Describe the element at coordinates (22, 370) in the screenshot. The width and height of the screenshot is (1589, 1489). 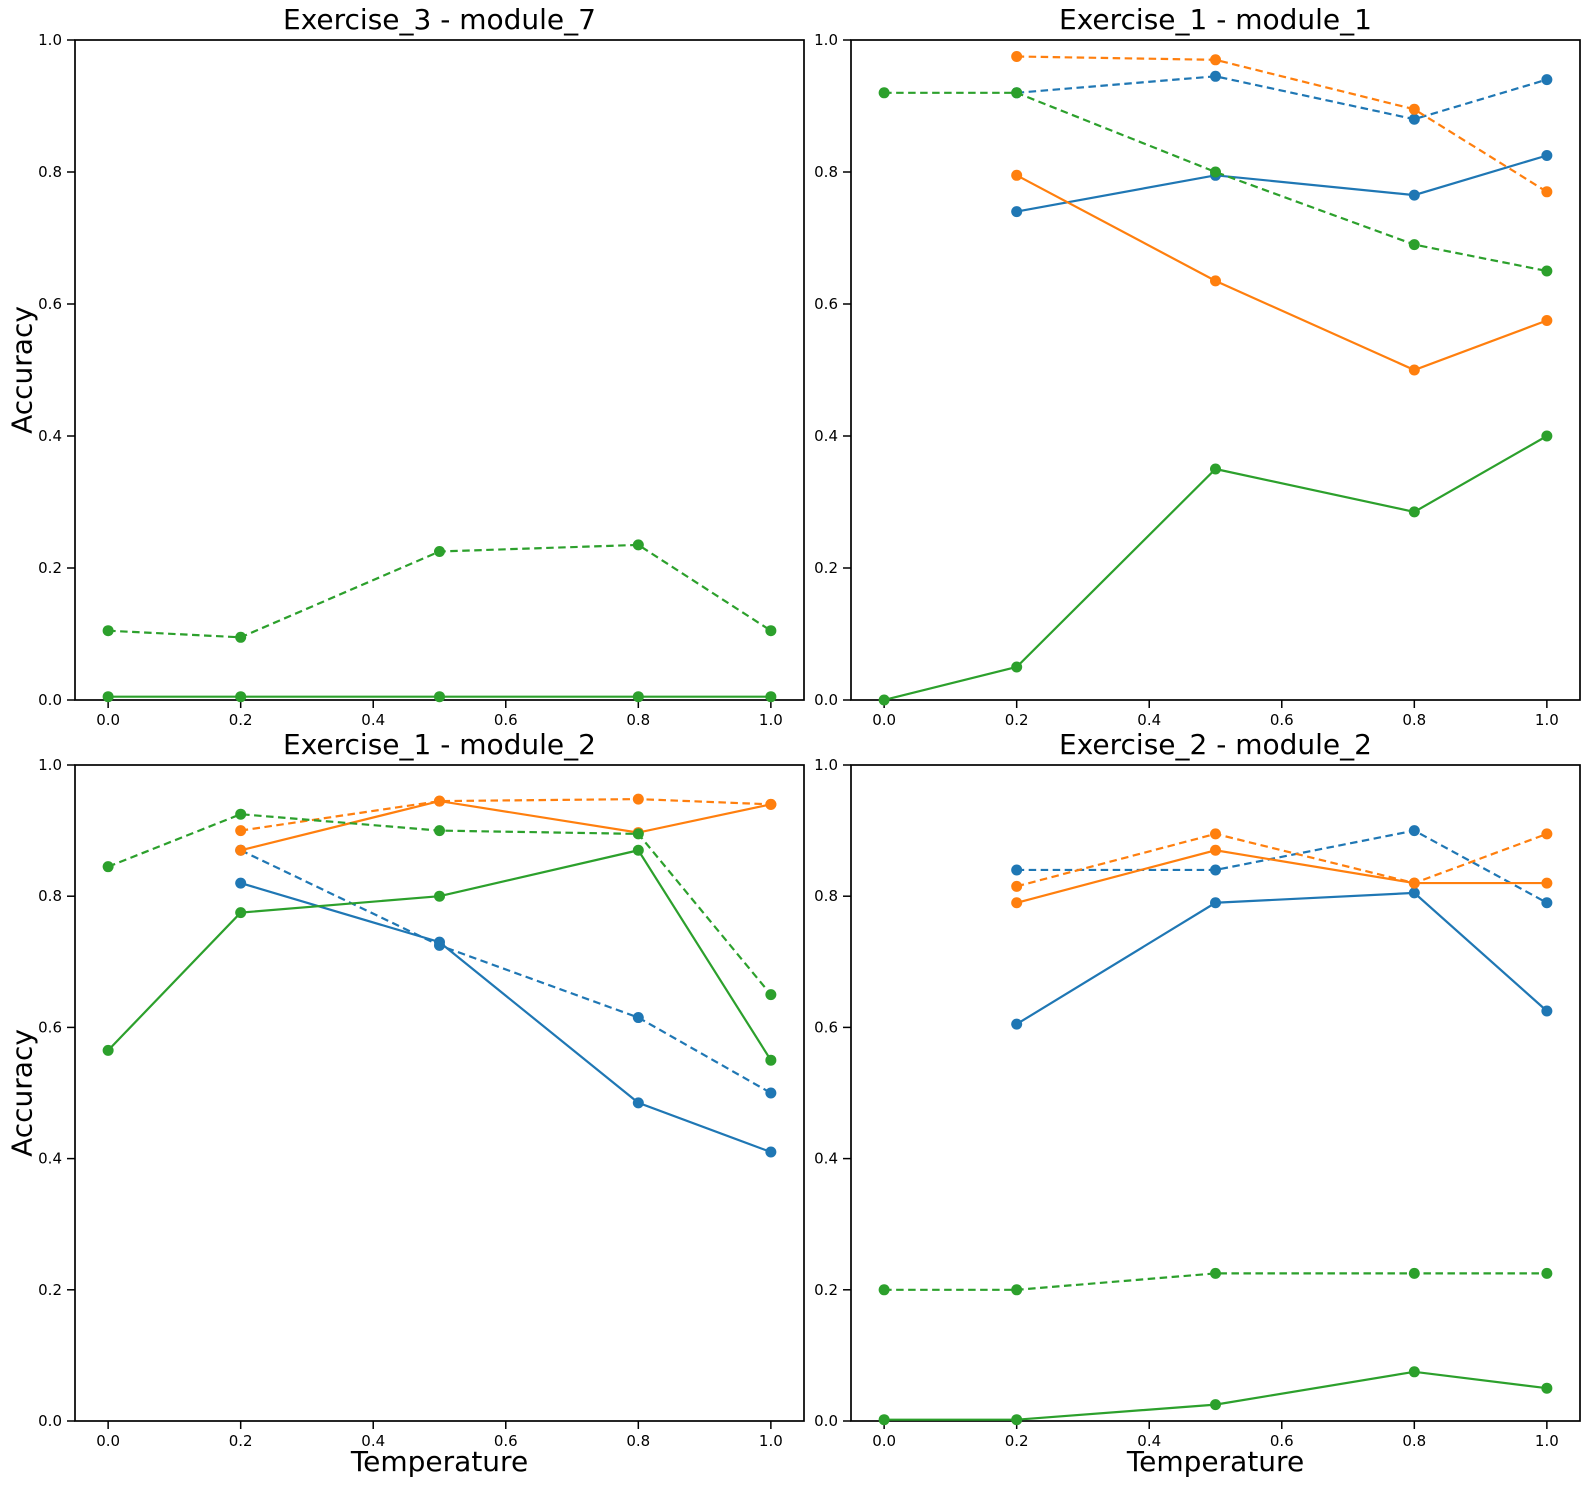
I see `y-axis-label-accuracy-top: Accuracy` at that location.